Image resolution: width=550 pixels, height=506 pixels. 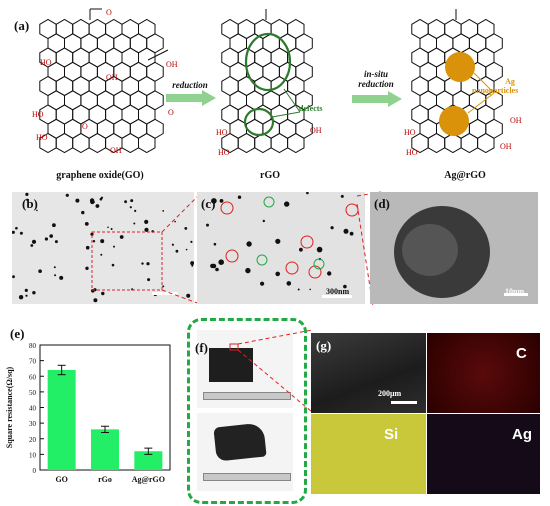 I want to click on arrow2-label-line1: in-situ, so click(x=375, y=74).